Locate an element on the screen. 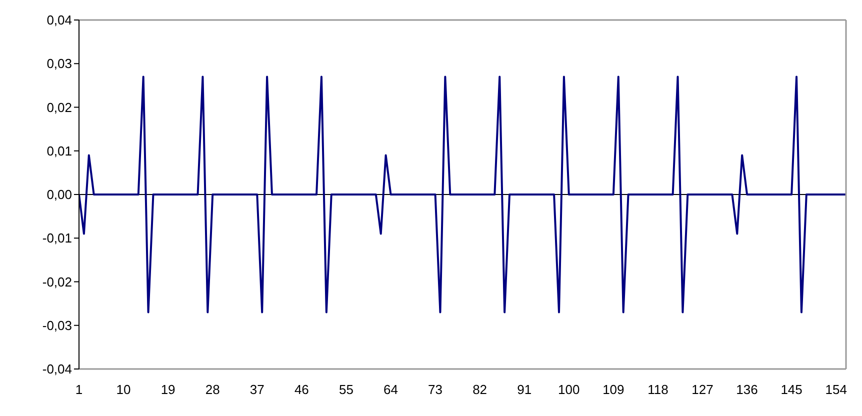  x-tick-label: 82 is located at coordinates (480, 390).